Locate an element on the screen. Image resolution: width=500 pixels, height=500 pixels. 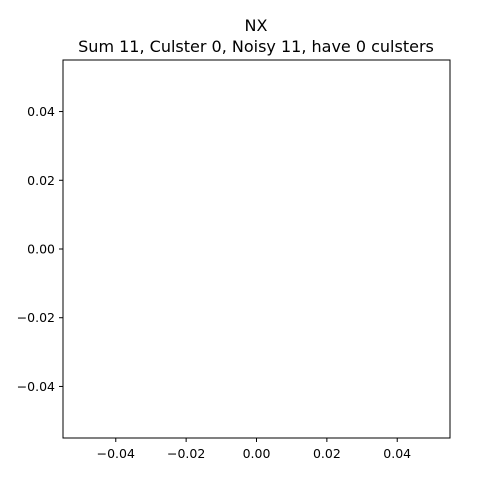
x-tick-label: −0.04 is located at coordinates (116, 453).